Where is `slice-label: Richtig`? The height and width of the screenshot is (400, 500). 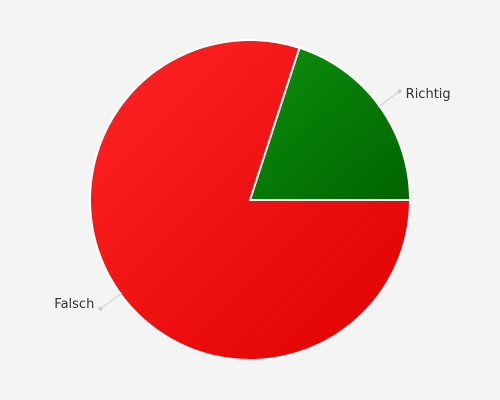
slice-label: Richtig is located at coordinates (428, 94).